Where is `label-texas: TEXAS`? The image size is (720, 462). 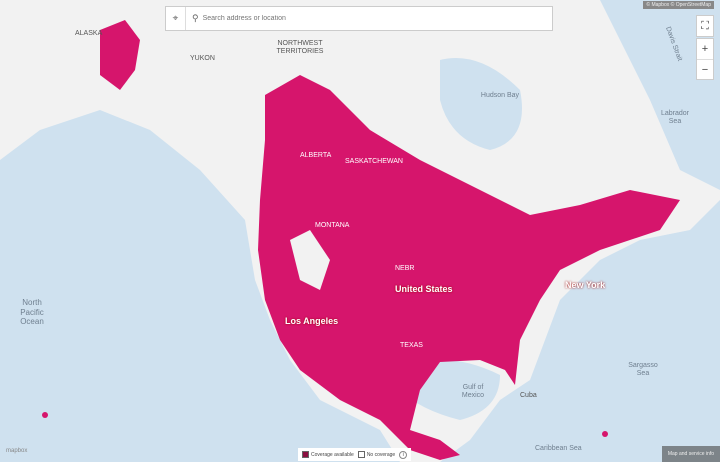
label-texas: TEXAS is located at coordinates (411, 345).